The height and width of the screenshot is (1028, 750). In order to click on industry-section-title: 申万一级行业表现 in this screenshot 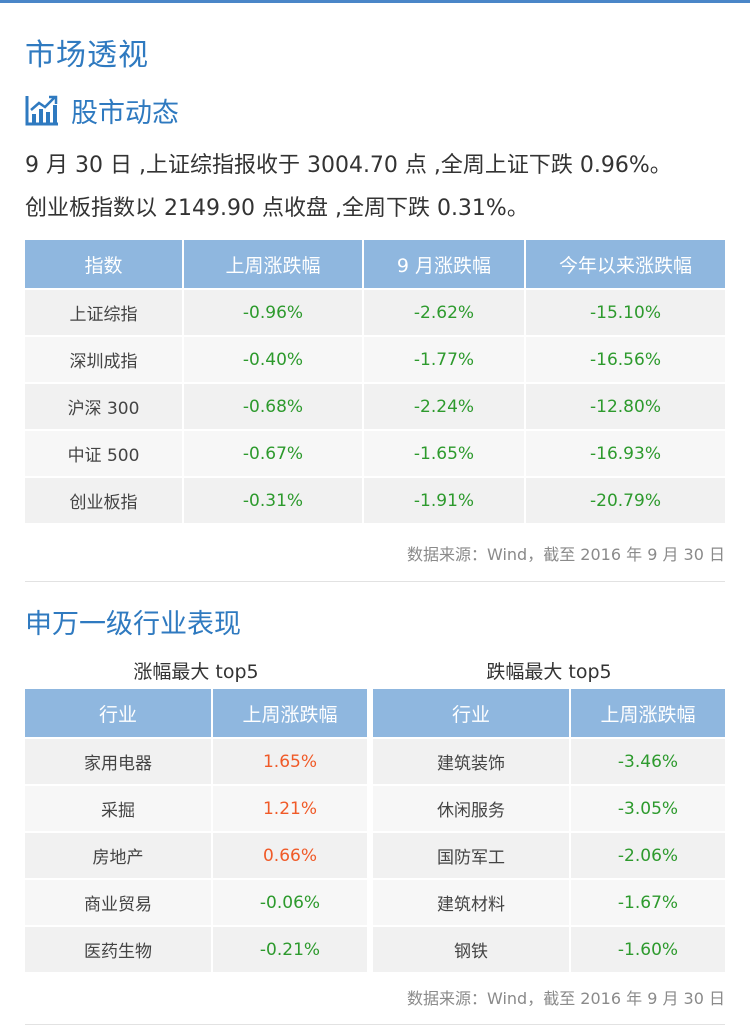, I will do `click(133, 624)`.